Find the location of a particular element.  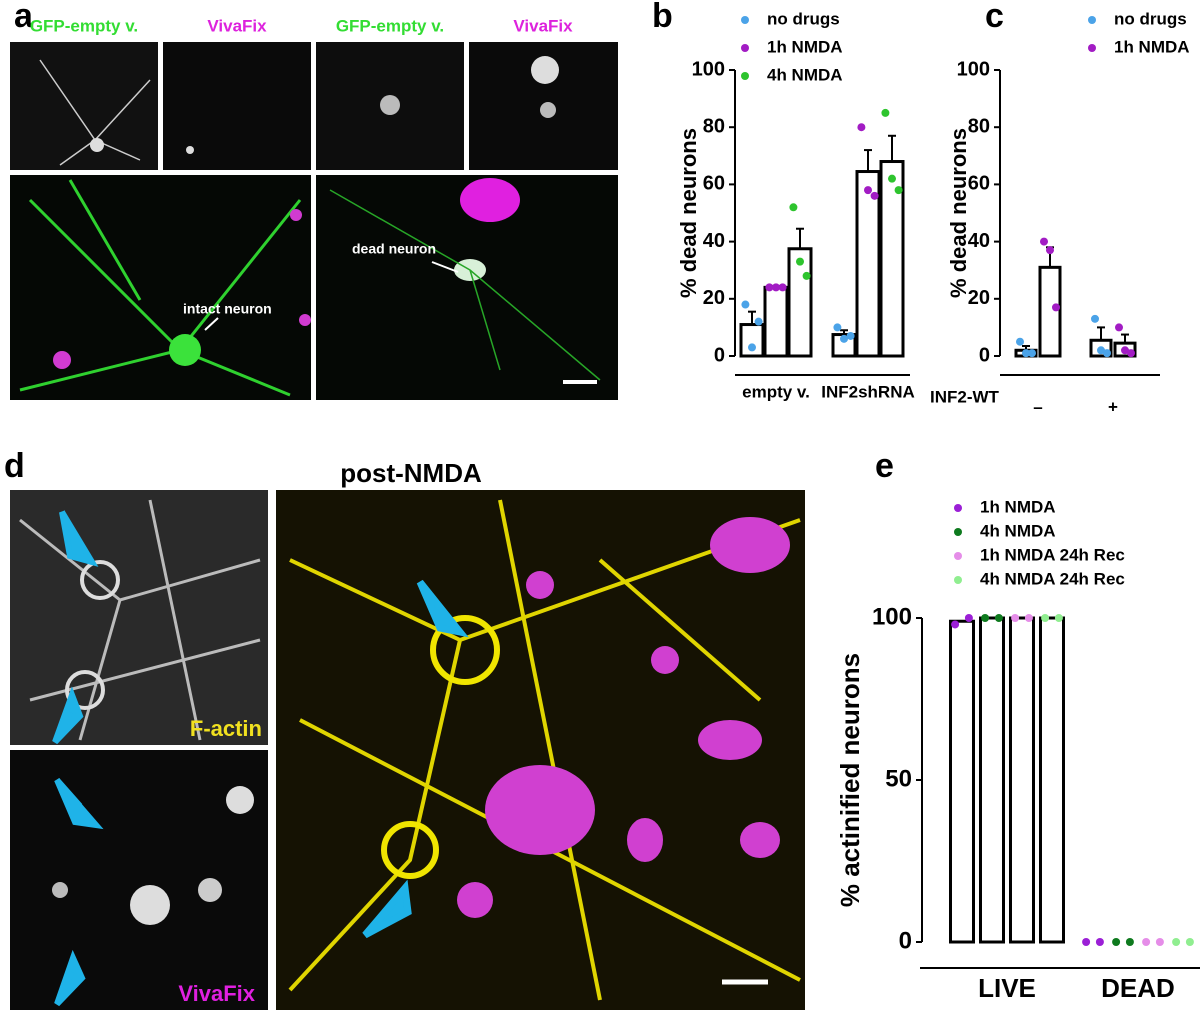

panel-label: b is located at coordinates (662, 17).